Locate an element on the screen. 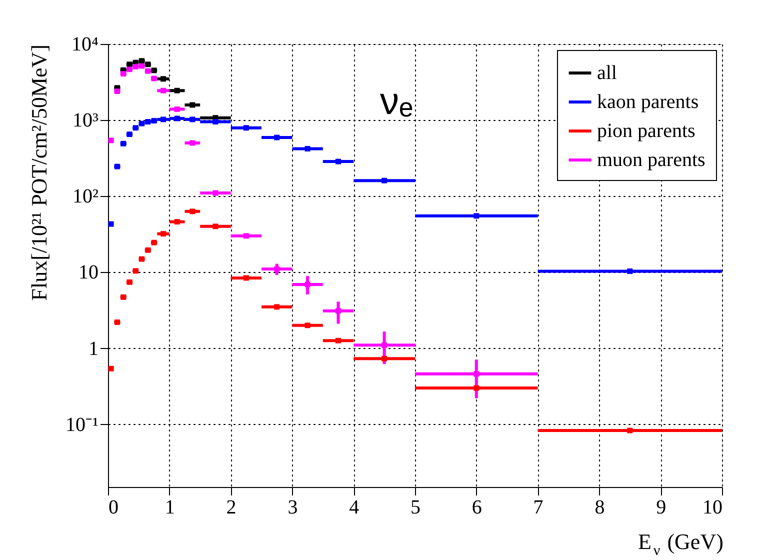  x-tick-label: 9 is located at coordinates (661, 507).